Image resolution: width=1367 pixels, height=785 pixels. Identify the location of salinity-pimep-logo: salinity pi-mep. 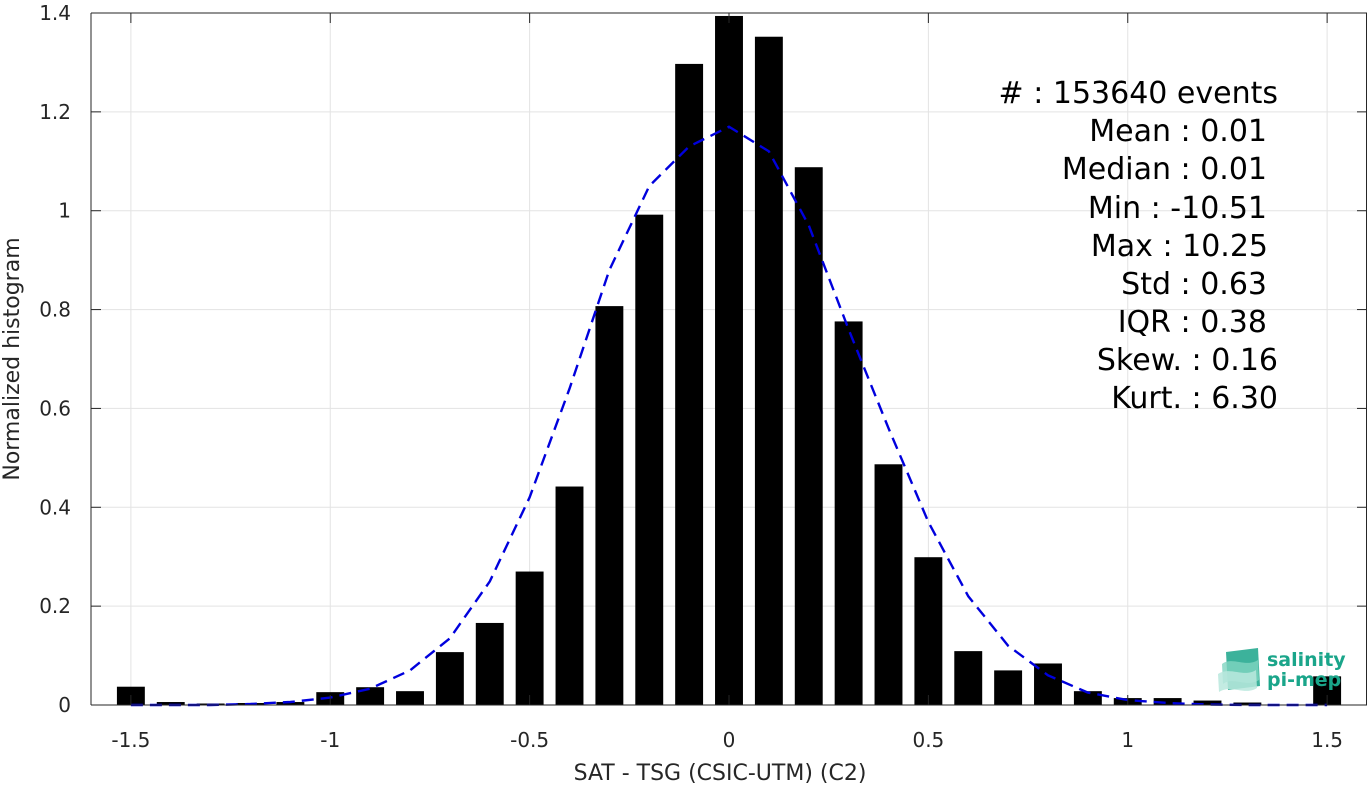
(1282, 670).